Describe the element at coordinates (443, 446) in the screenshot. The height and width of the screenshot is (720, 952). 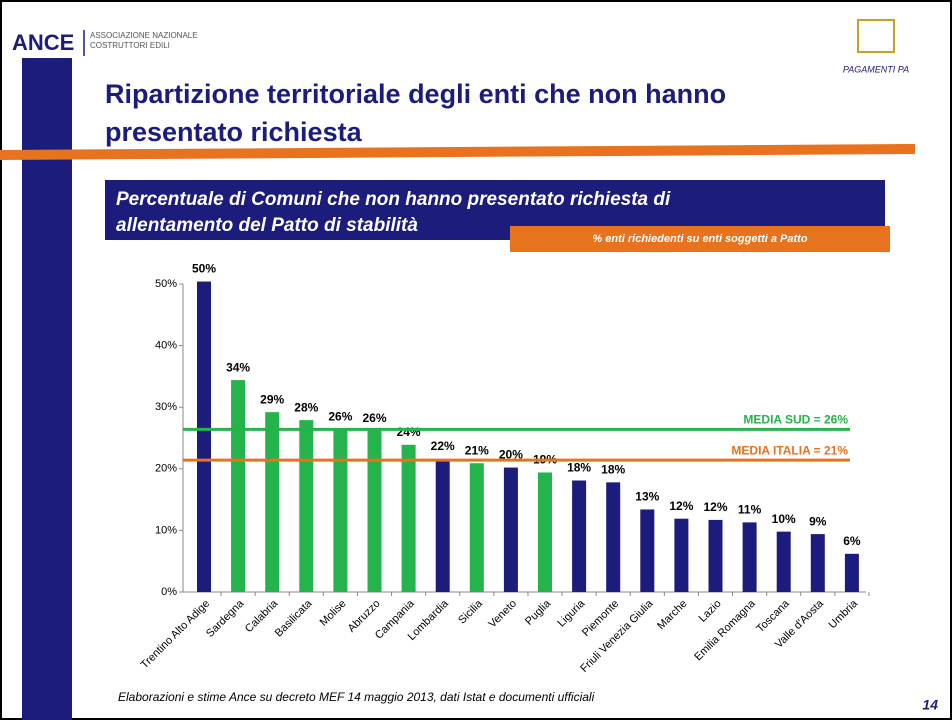
I see `value-label: 22%` at that location.